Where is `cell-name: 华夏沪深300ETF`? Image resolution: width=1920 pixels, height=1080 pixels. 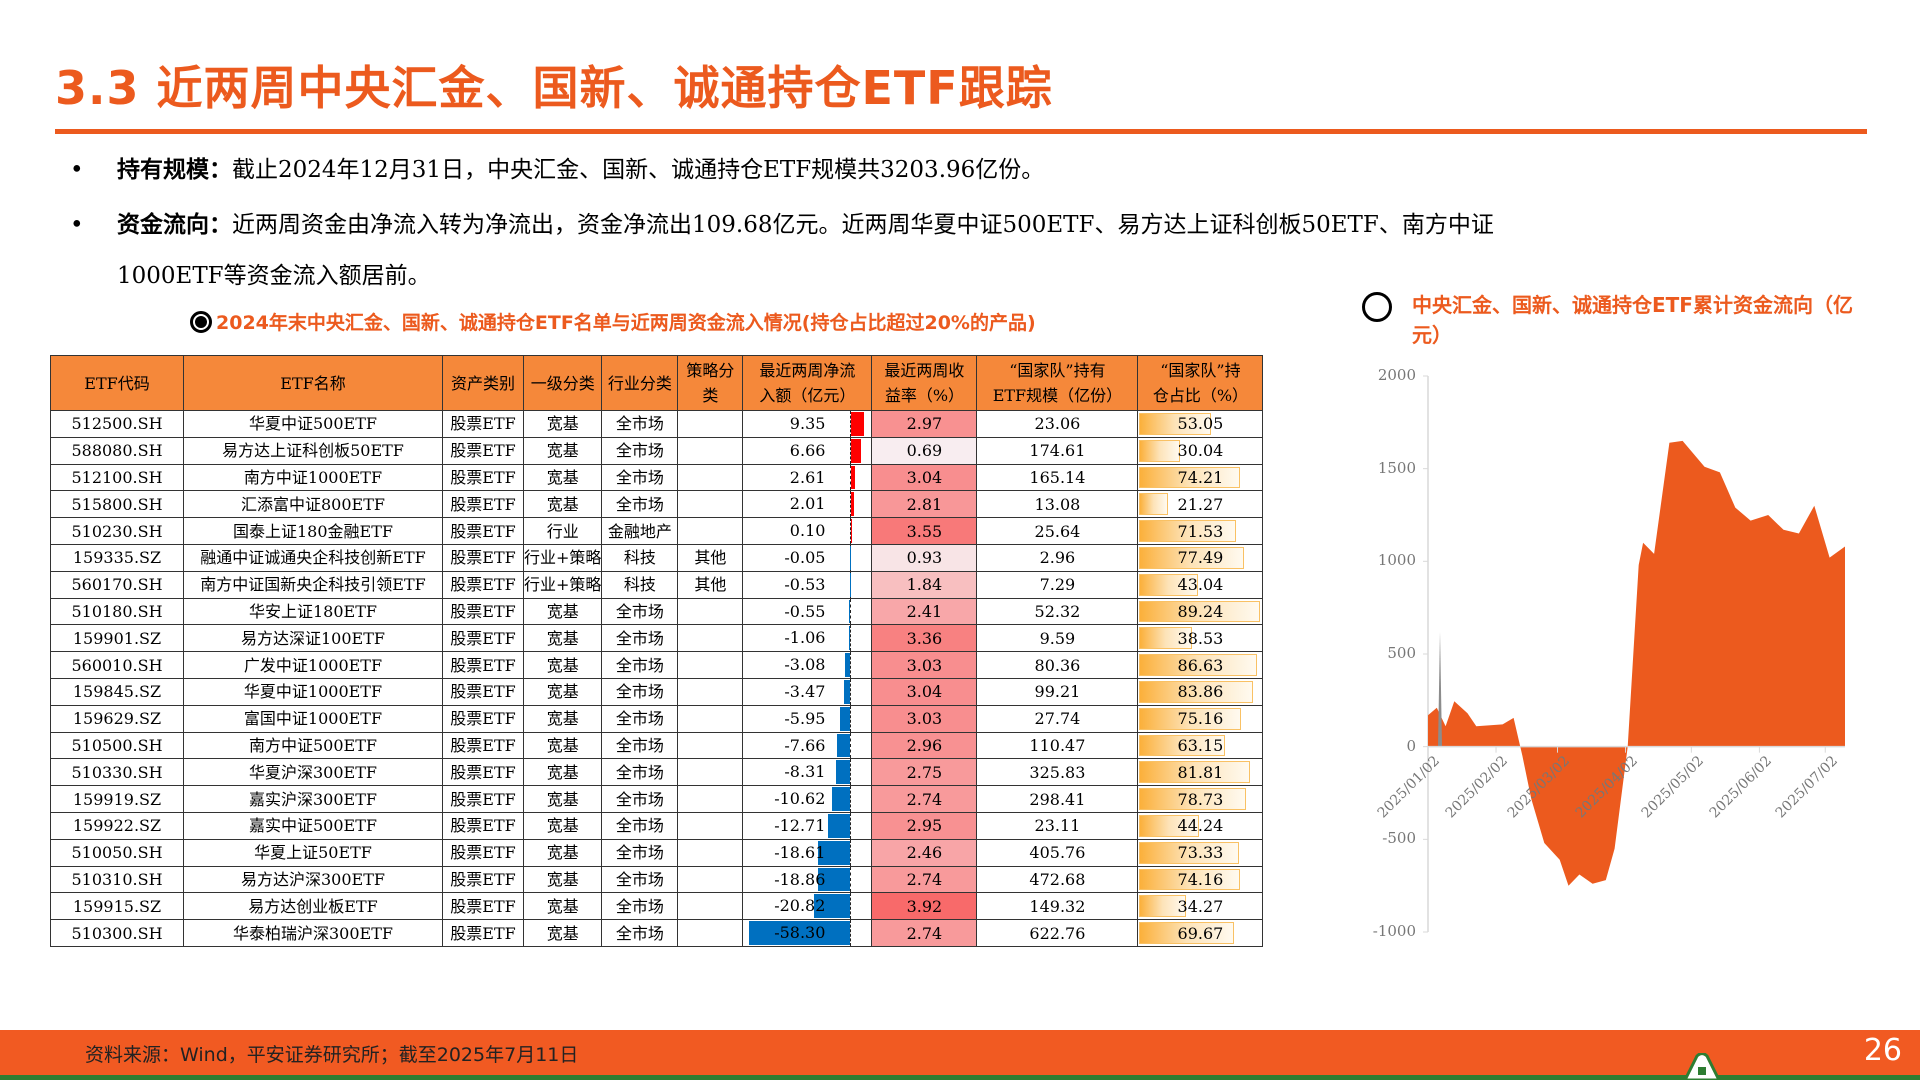
cell-name: 华夏沪深300ETF is located at coordinates (313, 772).